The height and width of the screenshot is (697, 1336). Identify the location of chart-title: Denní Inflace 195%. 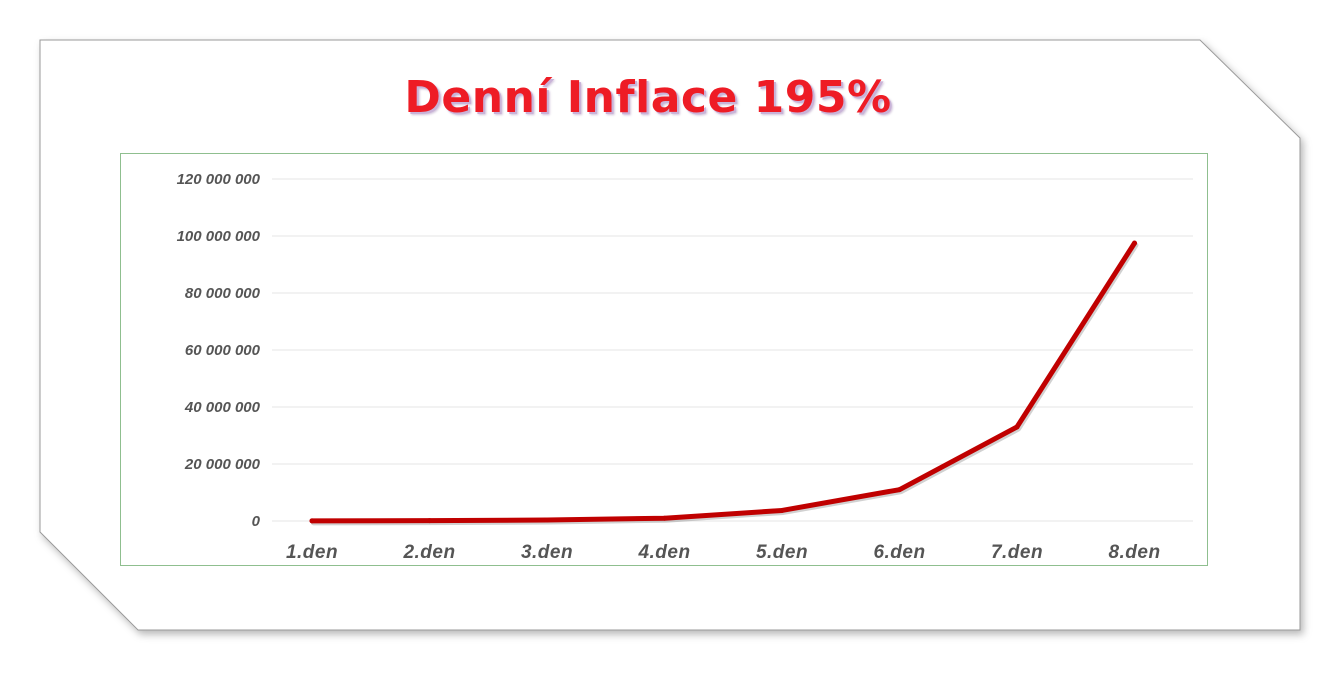
(648, 97).